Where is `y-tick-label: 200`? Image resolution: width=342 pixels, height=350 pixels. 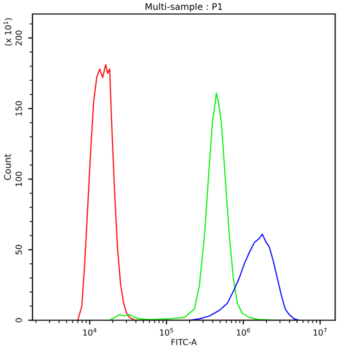
y-tick-label: 200 is located at coordinates (19, 38).